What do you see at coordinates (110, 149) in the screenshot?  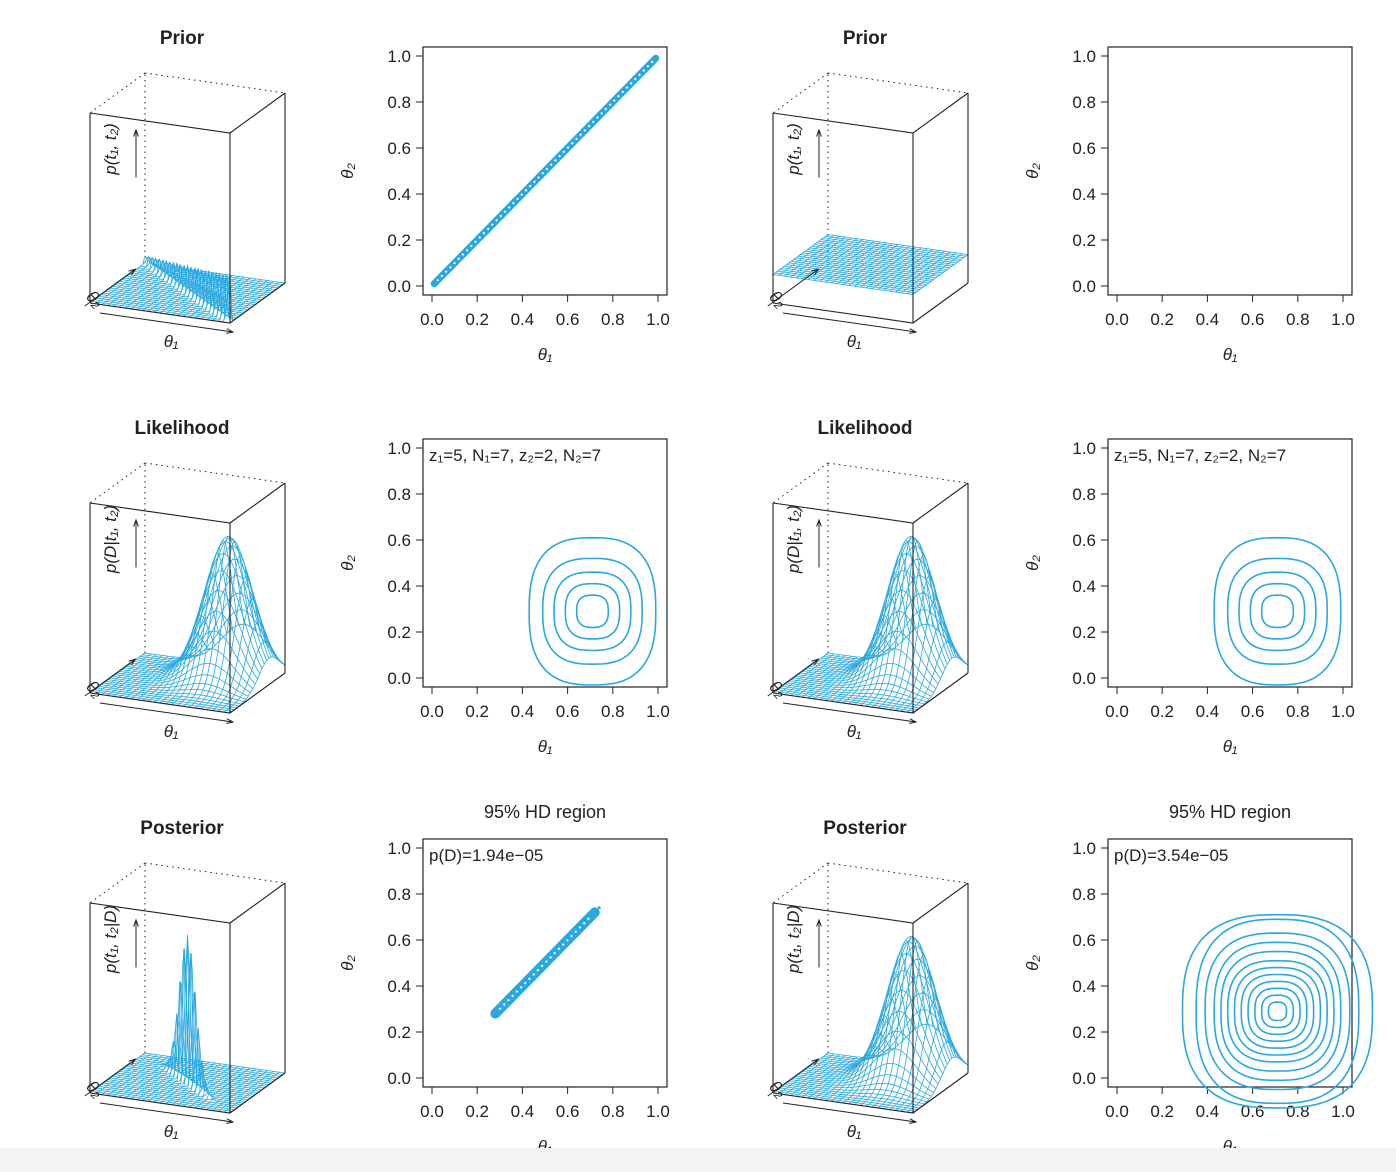 I see `z-axis-label: p(t₁, t₂)` at bounding box center [110, 149].